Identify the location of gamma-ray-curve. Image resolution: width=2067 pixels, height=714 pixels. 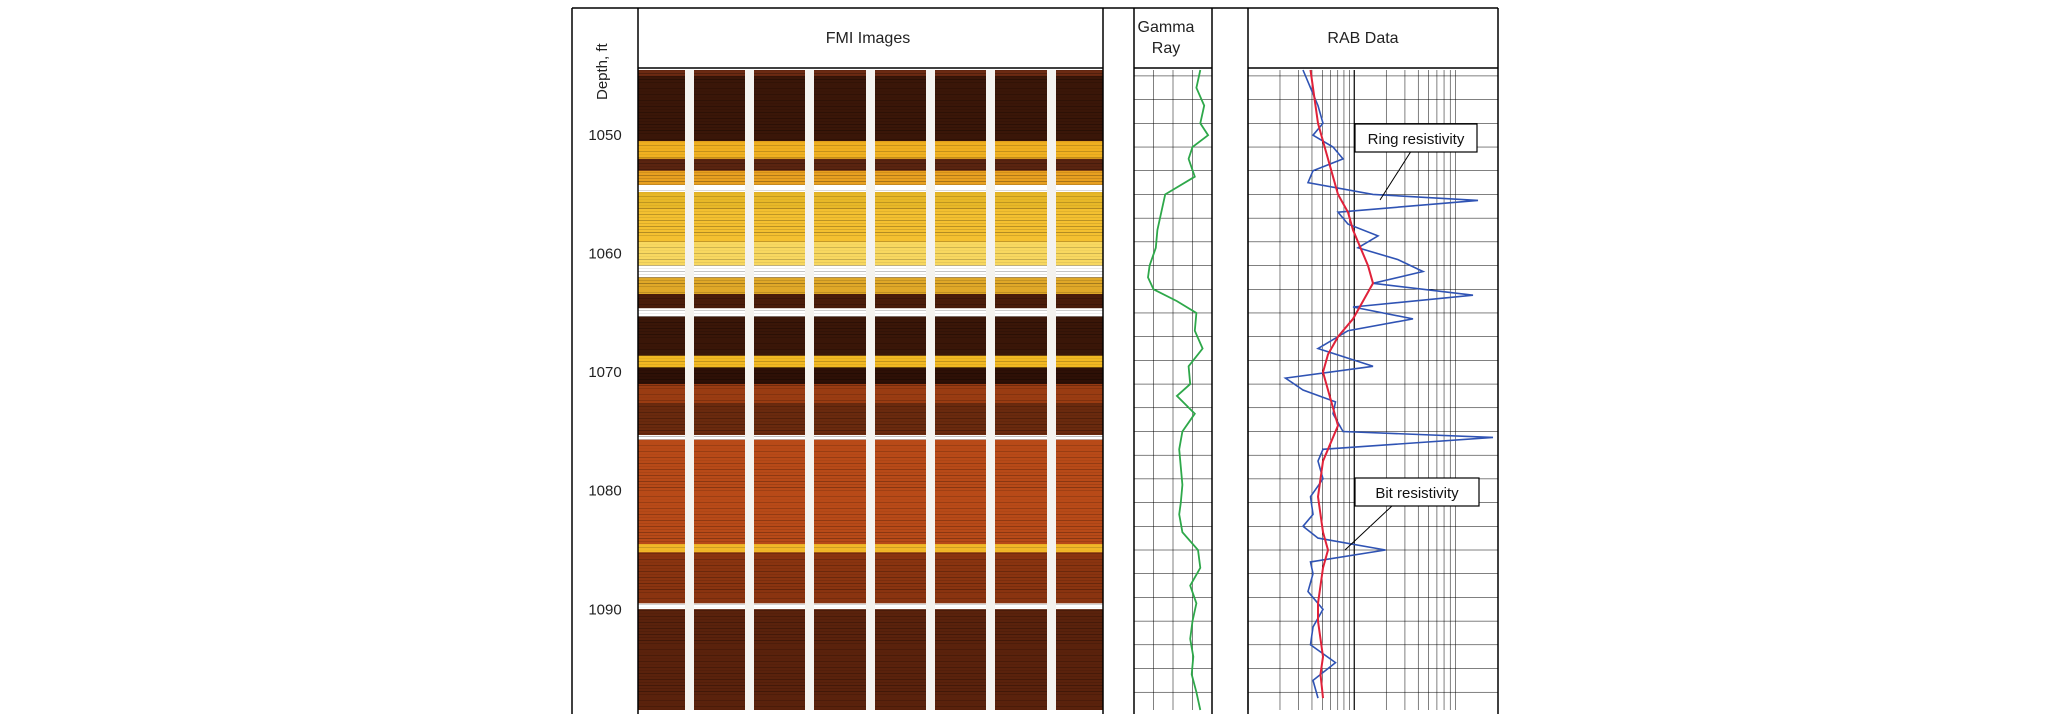
(1178, 390).